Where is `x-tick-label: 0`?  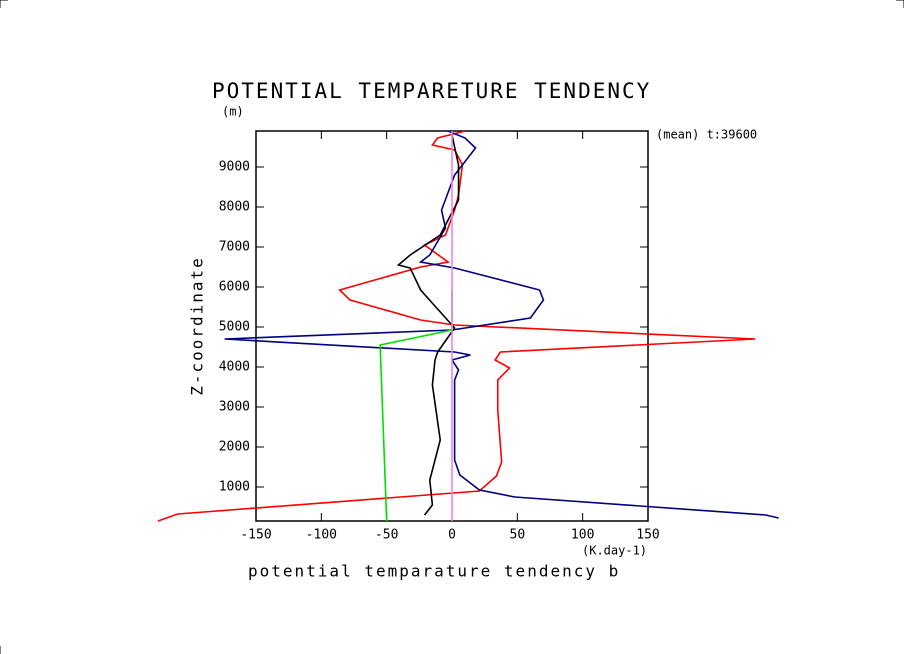
x-tick-label: 0 is located at coordinates (452, 535).